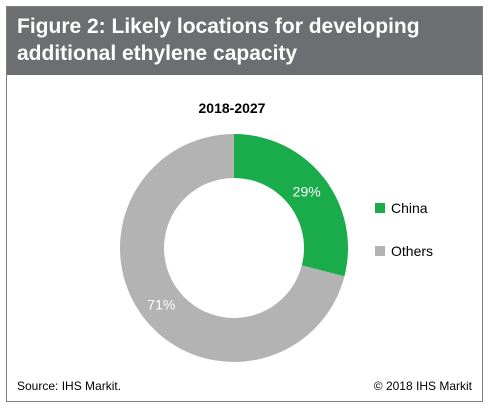 This screenshot has height=410, width=491. What do you see at coordinates (307, 192) in the screenshot?
I see `data-label-china: 29%` at bounding box center [307, 192].